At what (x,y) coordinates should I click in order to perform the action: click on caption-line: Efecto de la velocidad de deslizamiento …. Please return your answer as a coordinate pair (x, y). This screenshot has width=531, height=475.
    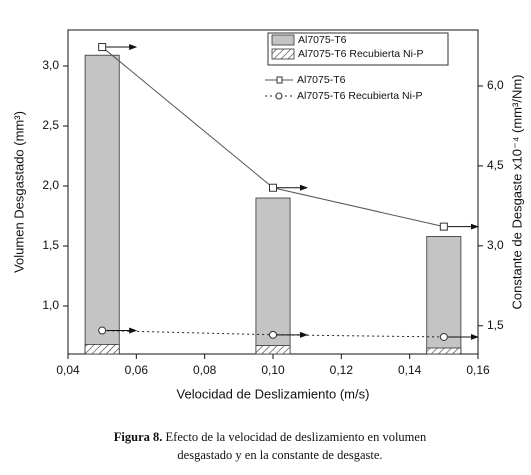
    Looking at the image, I should click on (296, 437).